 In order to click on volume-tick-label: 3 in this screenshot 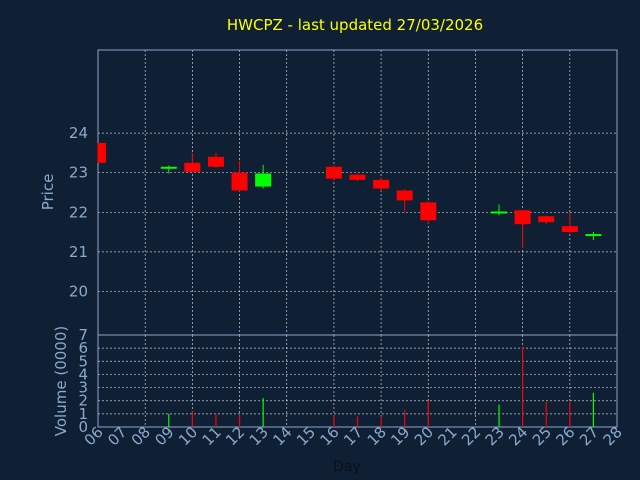, I will do `click(83, 388)`.